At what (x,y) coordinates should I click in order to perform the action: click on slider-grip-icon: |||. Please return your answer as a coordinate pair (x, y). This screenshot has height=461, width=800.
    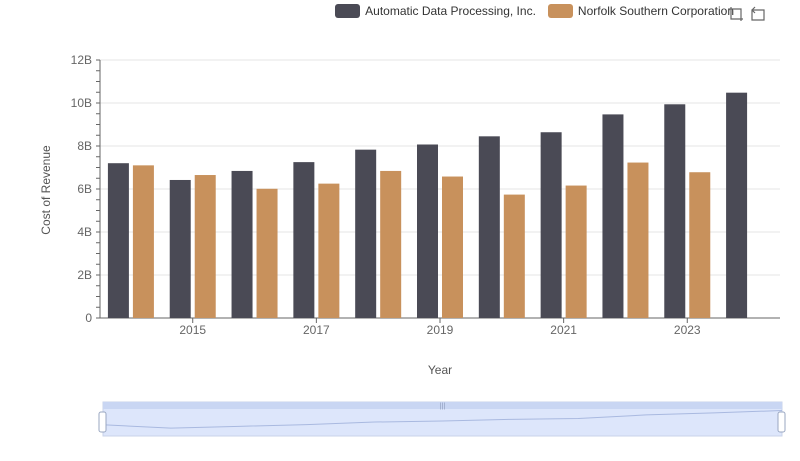
    Looking at the image, I should click on (443, 406).